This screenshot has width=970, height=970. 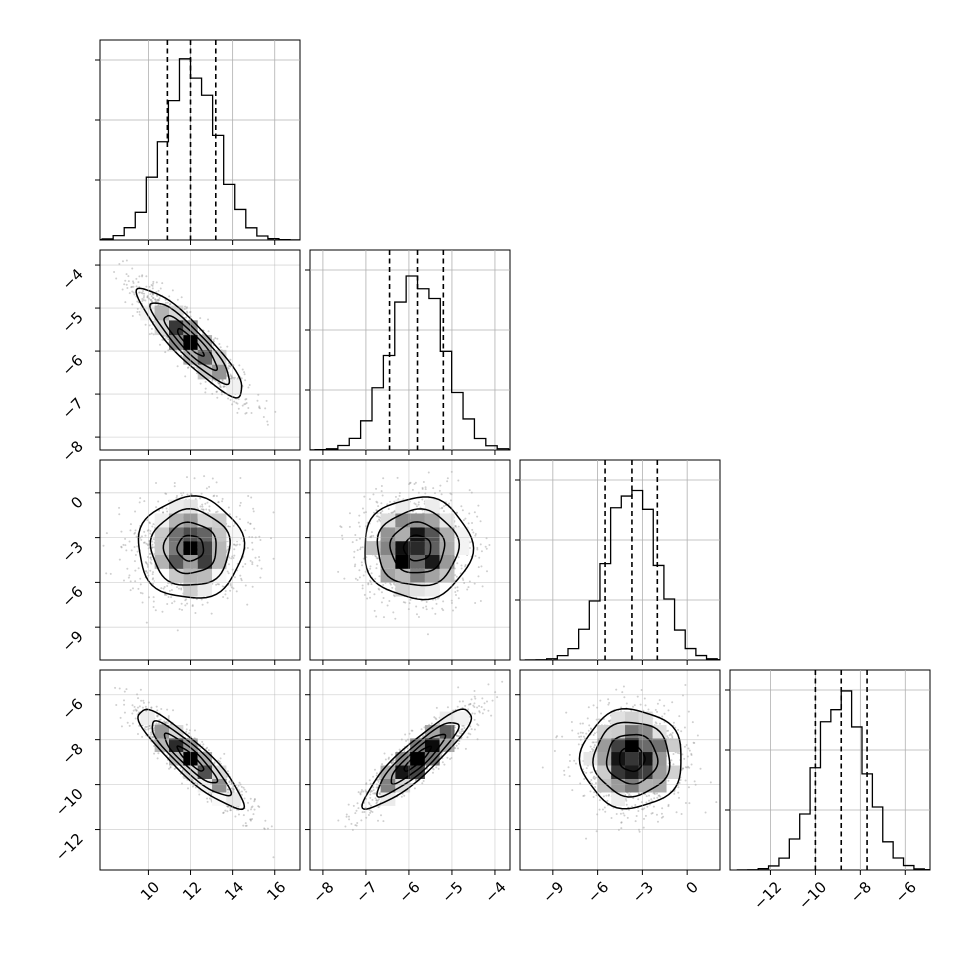 I want to click on panel-frame, so click(x=410, y=350).